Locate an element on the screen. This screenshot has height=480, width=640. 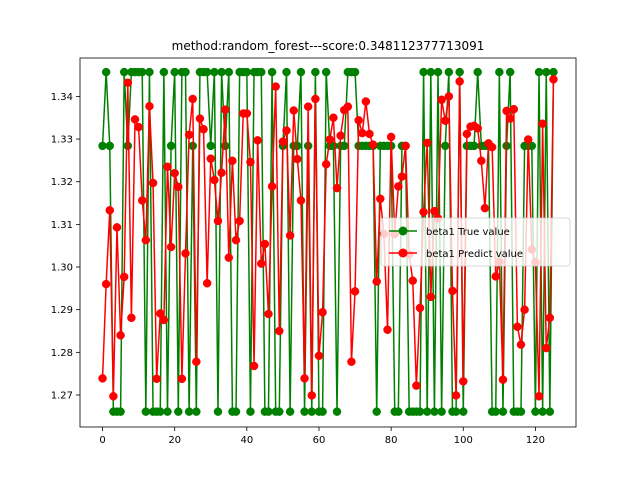
legend-entry: beta1 Predict value is located at coordinates (456, 254).